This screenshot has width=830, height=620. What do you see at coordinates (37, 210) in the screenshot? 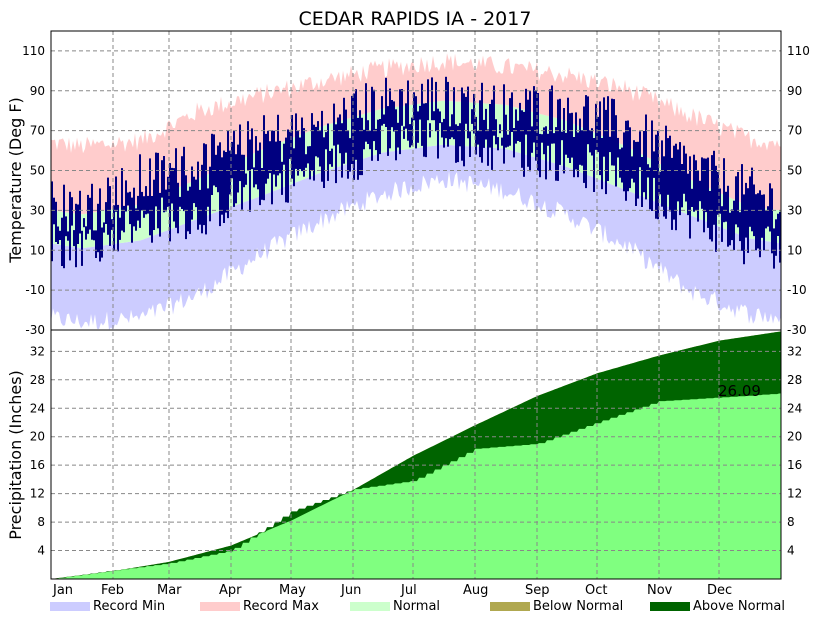
I see `temp-tick-label-left: 30` at bounding box center [37, 210].